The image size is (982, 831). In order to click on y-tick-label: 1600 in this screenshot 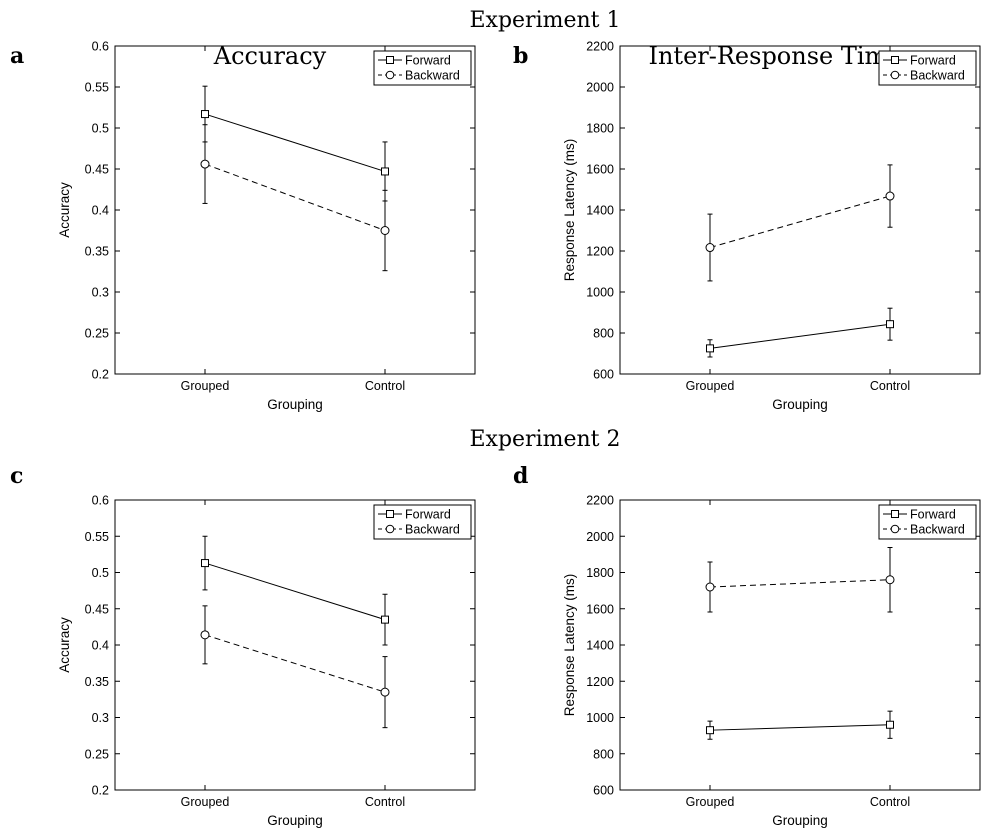, I will do `click(600, 170)`.